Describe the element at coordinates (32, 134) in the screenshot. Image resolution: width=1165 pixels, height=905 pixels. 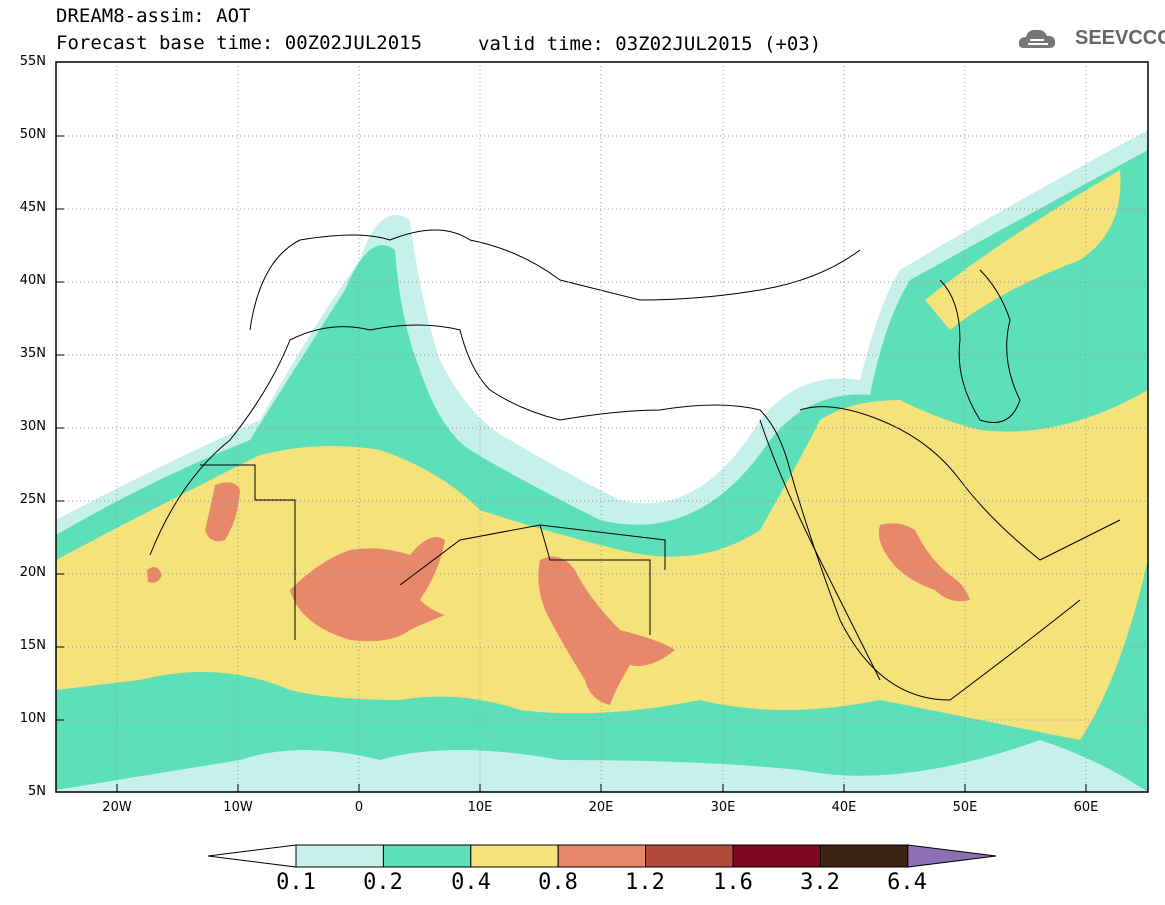
I see `lat-label: 50N` at that location.